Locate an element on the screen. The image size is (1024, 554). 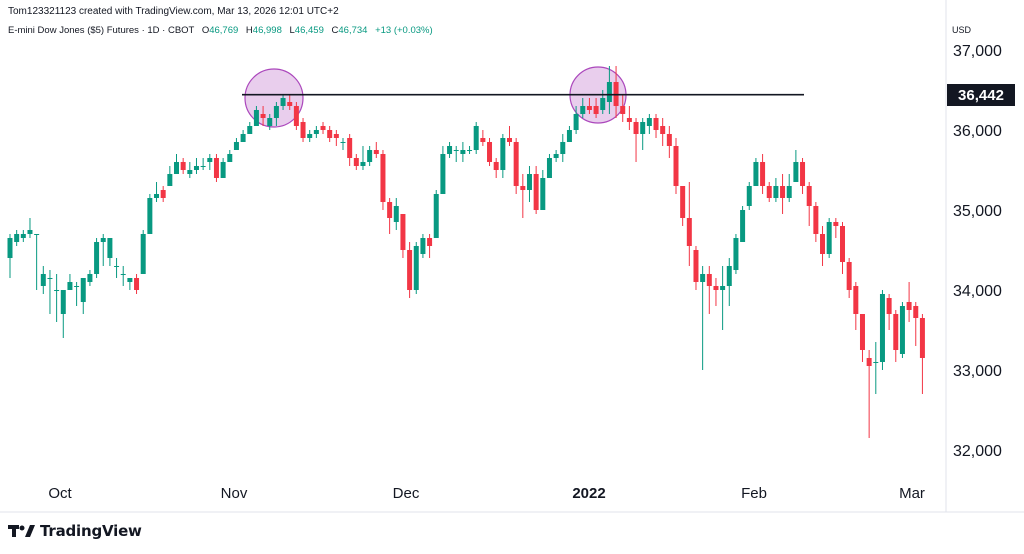
price-label-tag: 36,442 is located at coordinates (981, 95).